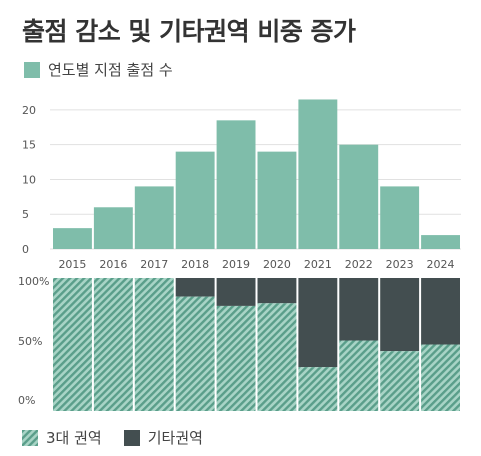 The height and width of the screenshot is (456, 481). What do you see at coordinates (195, 353) in the screenshot?
I see `bar-major-regions-2018` at bounding box center [195, 353].